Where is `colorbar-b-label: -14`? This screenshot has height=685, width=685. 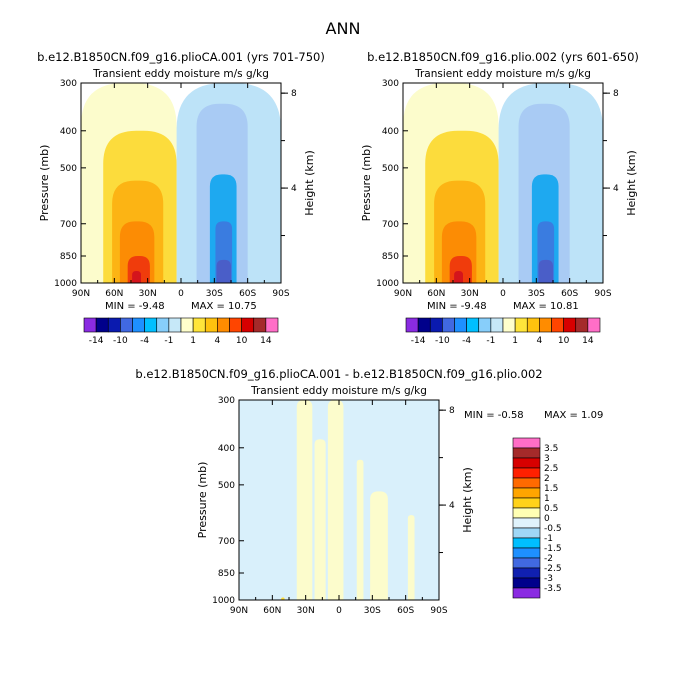 colorbar-b-label: -14 is located at coordinates (418, 341).